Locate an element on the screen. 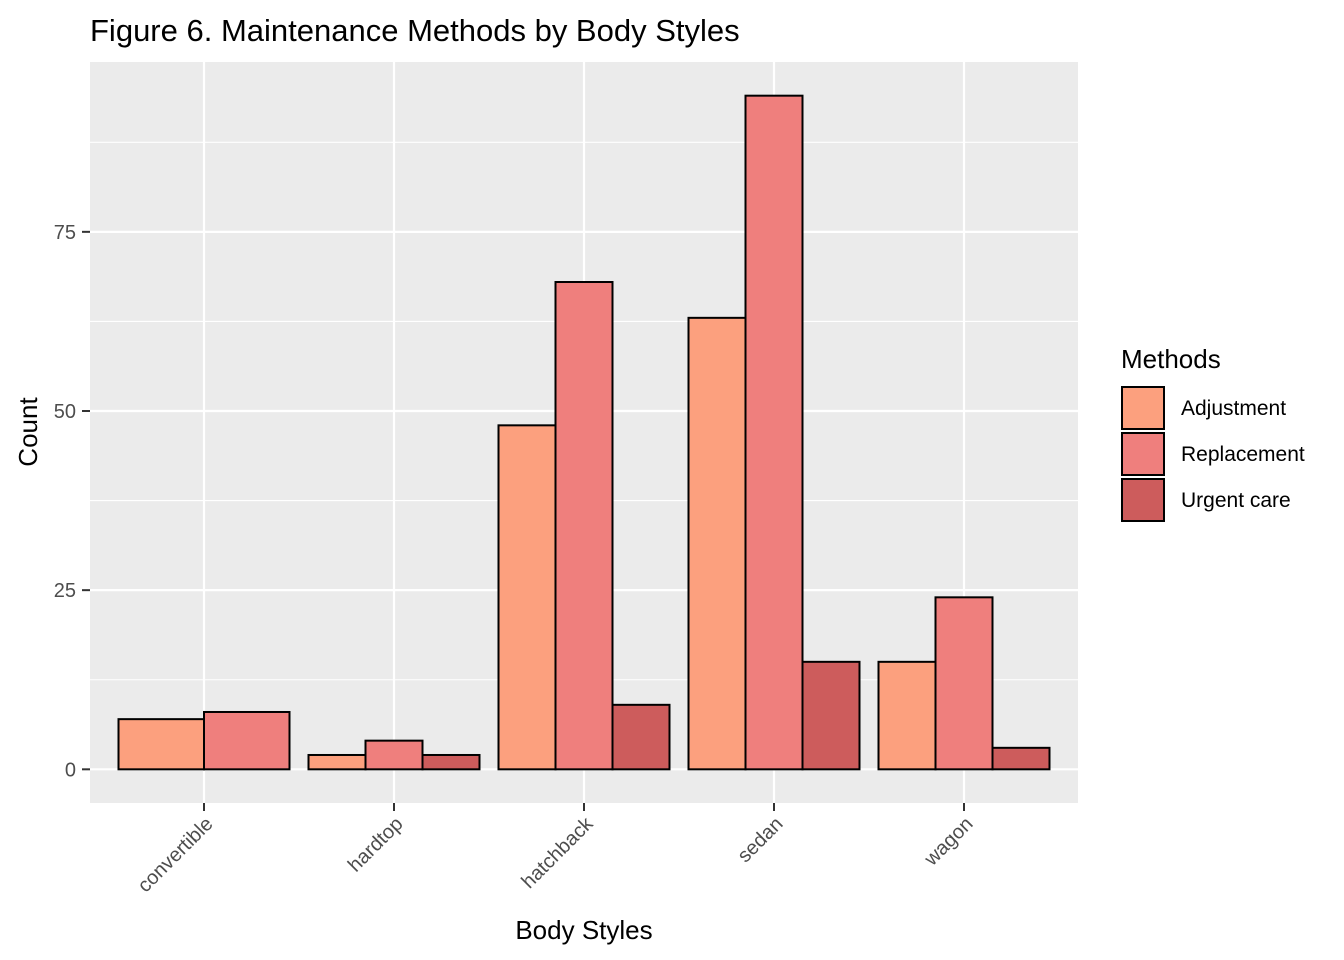  legend-swatch-replacement is located at coordinates (1143, 454).